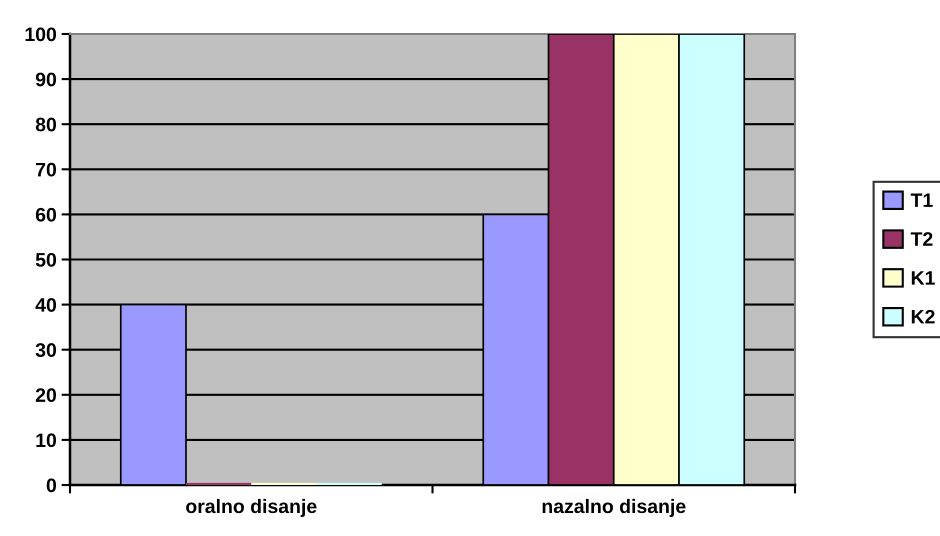  I want to click on legend-label: K2, so click(923, 317).